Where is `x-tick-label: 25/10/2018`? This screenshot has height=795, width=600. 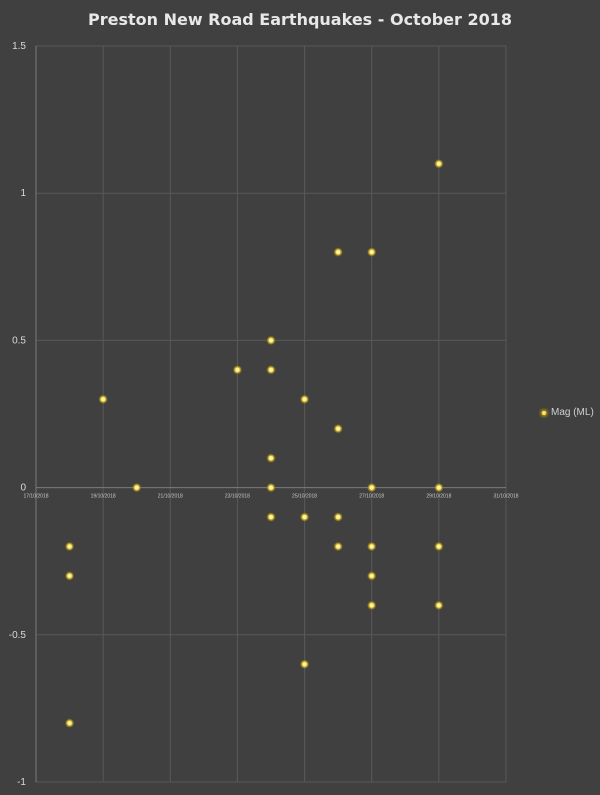 x-tick-label: 25/10/2018 is located at coordinates (304, 497).